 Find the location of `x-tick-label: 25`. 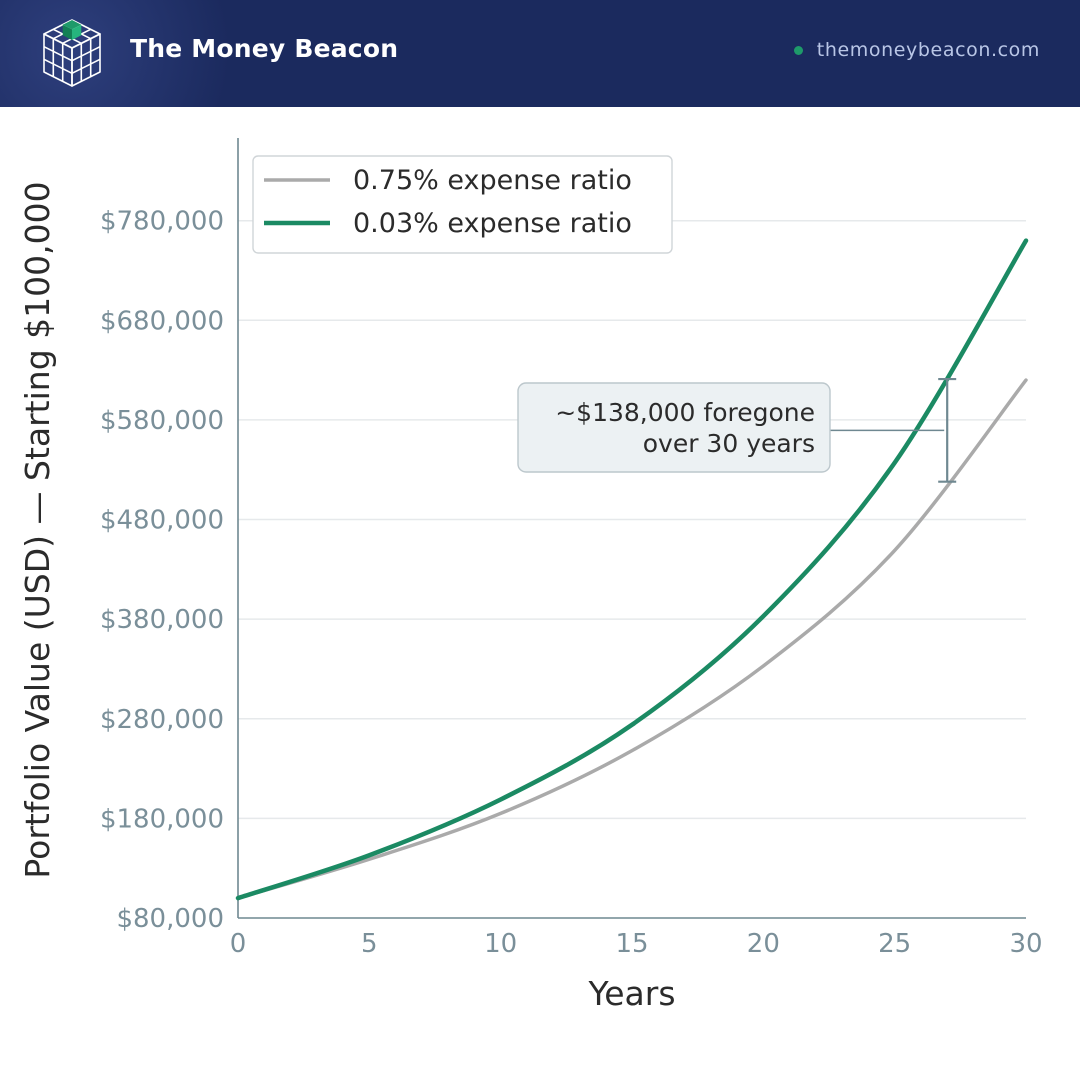

x-tick-label: 25 is located at coordinates (894, 944).